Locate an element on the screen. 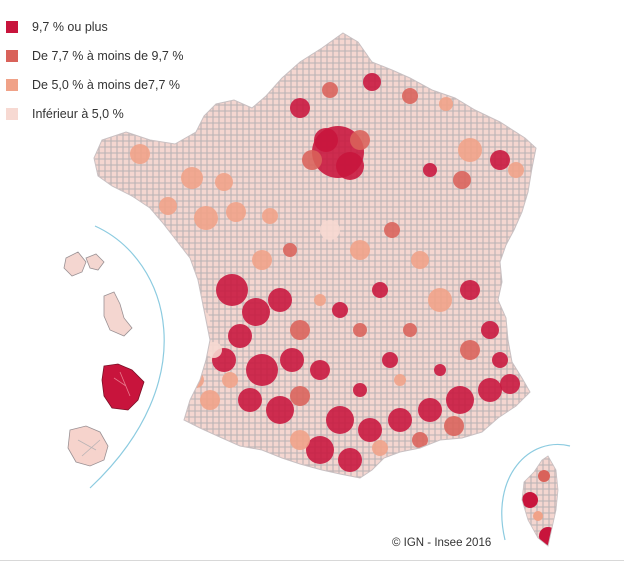 The width and height of the screenshot is (624, 567). martinique is located at coordinates (118, 314).